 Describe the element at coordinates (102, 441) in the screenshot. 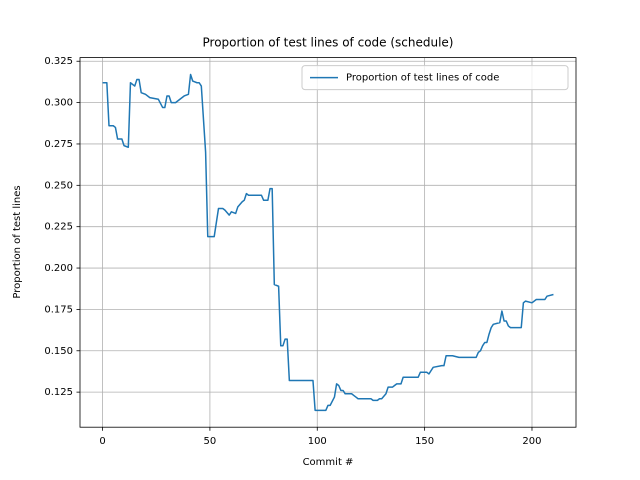

I see `x-tick-label: 0` at that location.